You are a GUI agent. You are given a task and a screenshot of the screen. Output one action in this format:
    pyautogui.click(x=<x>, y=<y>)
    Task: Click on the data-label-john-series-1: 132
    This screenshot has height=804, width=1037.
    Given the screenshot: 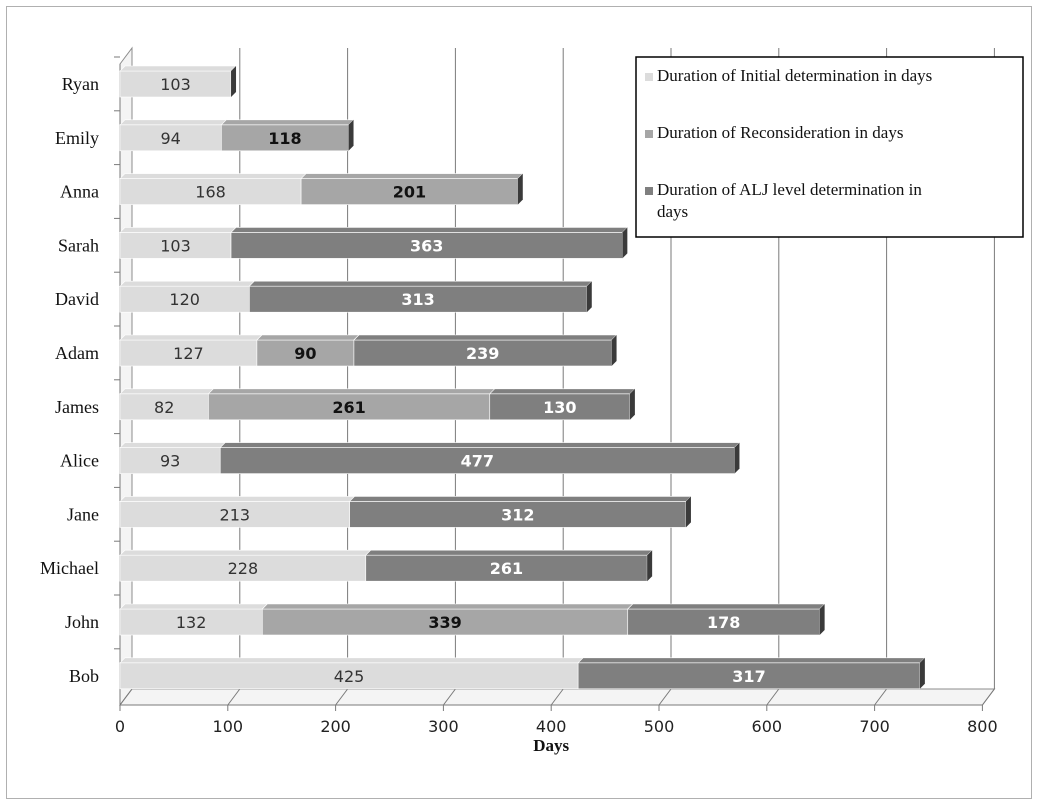 What is the action you would take?
    pyautogui.click(x=191, y=622)
    